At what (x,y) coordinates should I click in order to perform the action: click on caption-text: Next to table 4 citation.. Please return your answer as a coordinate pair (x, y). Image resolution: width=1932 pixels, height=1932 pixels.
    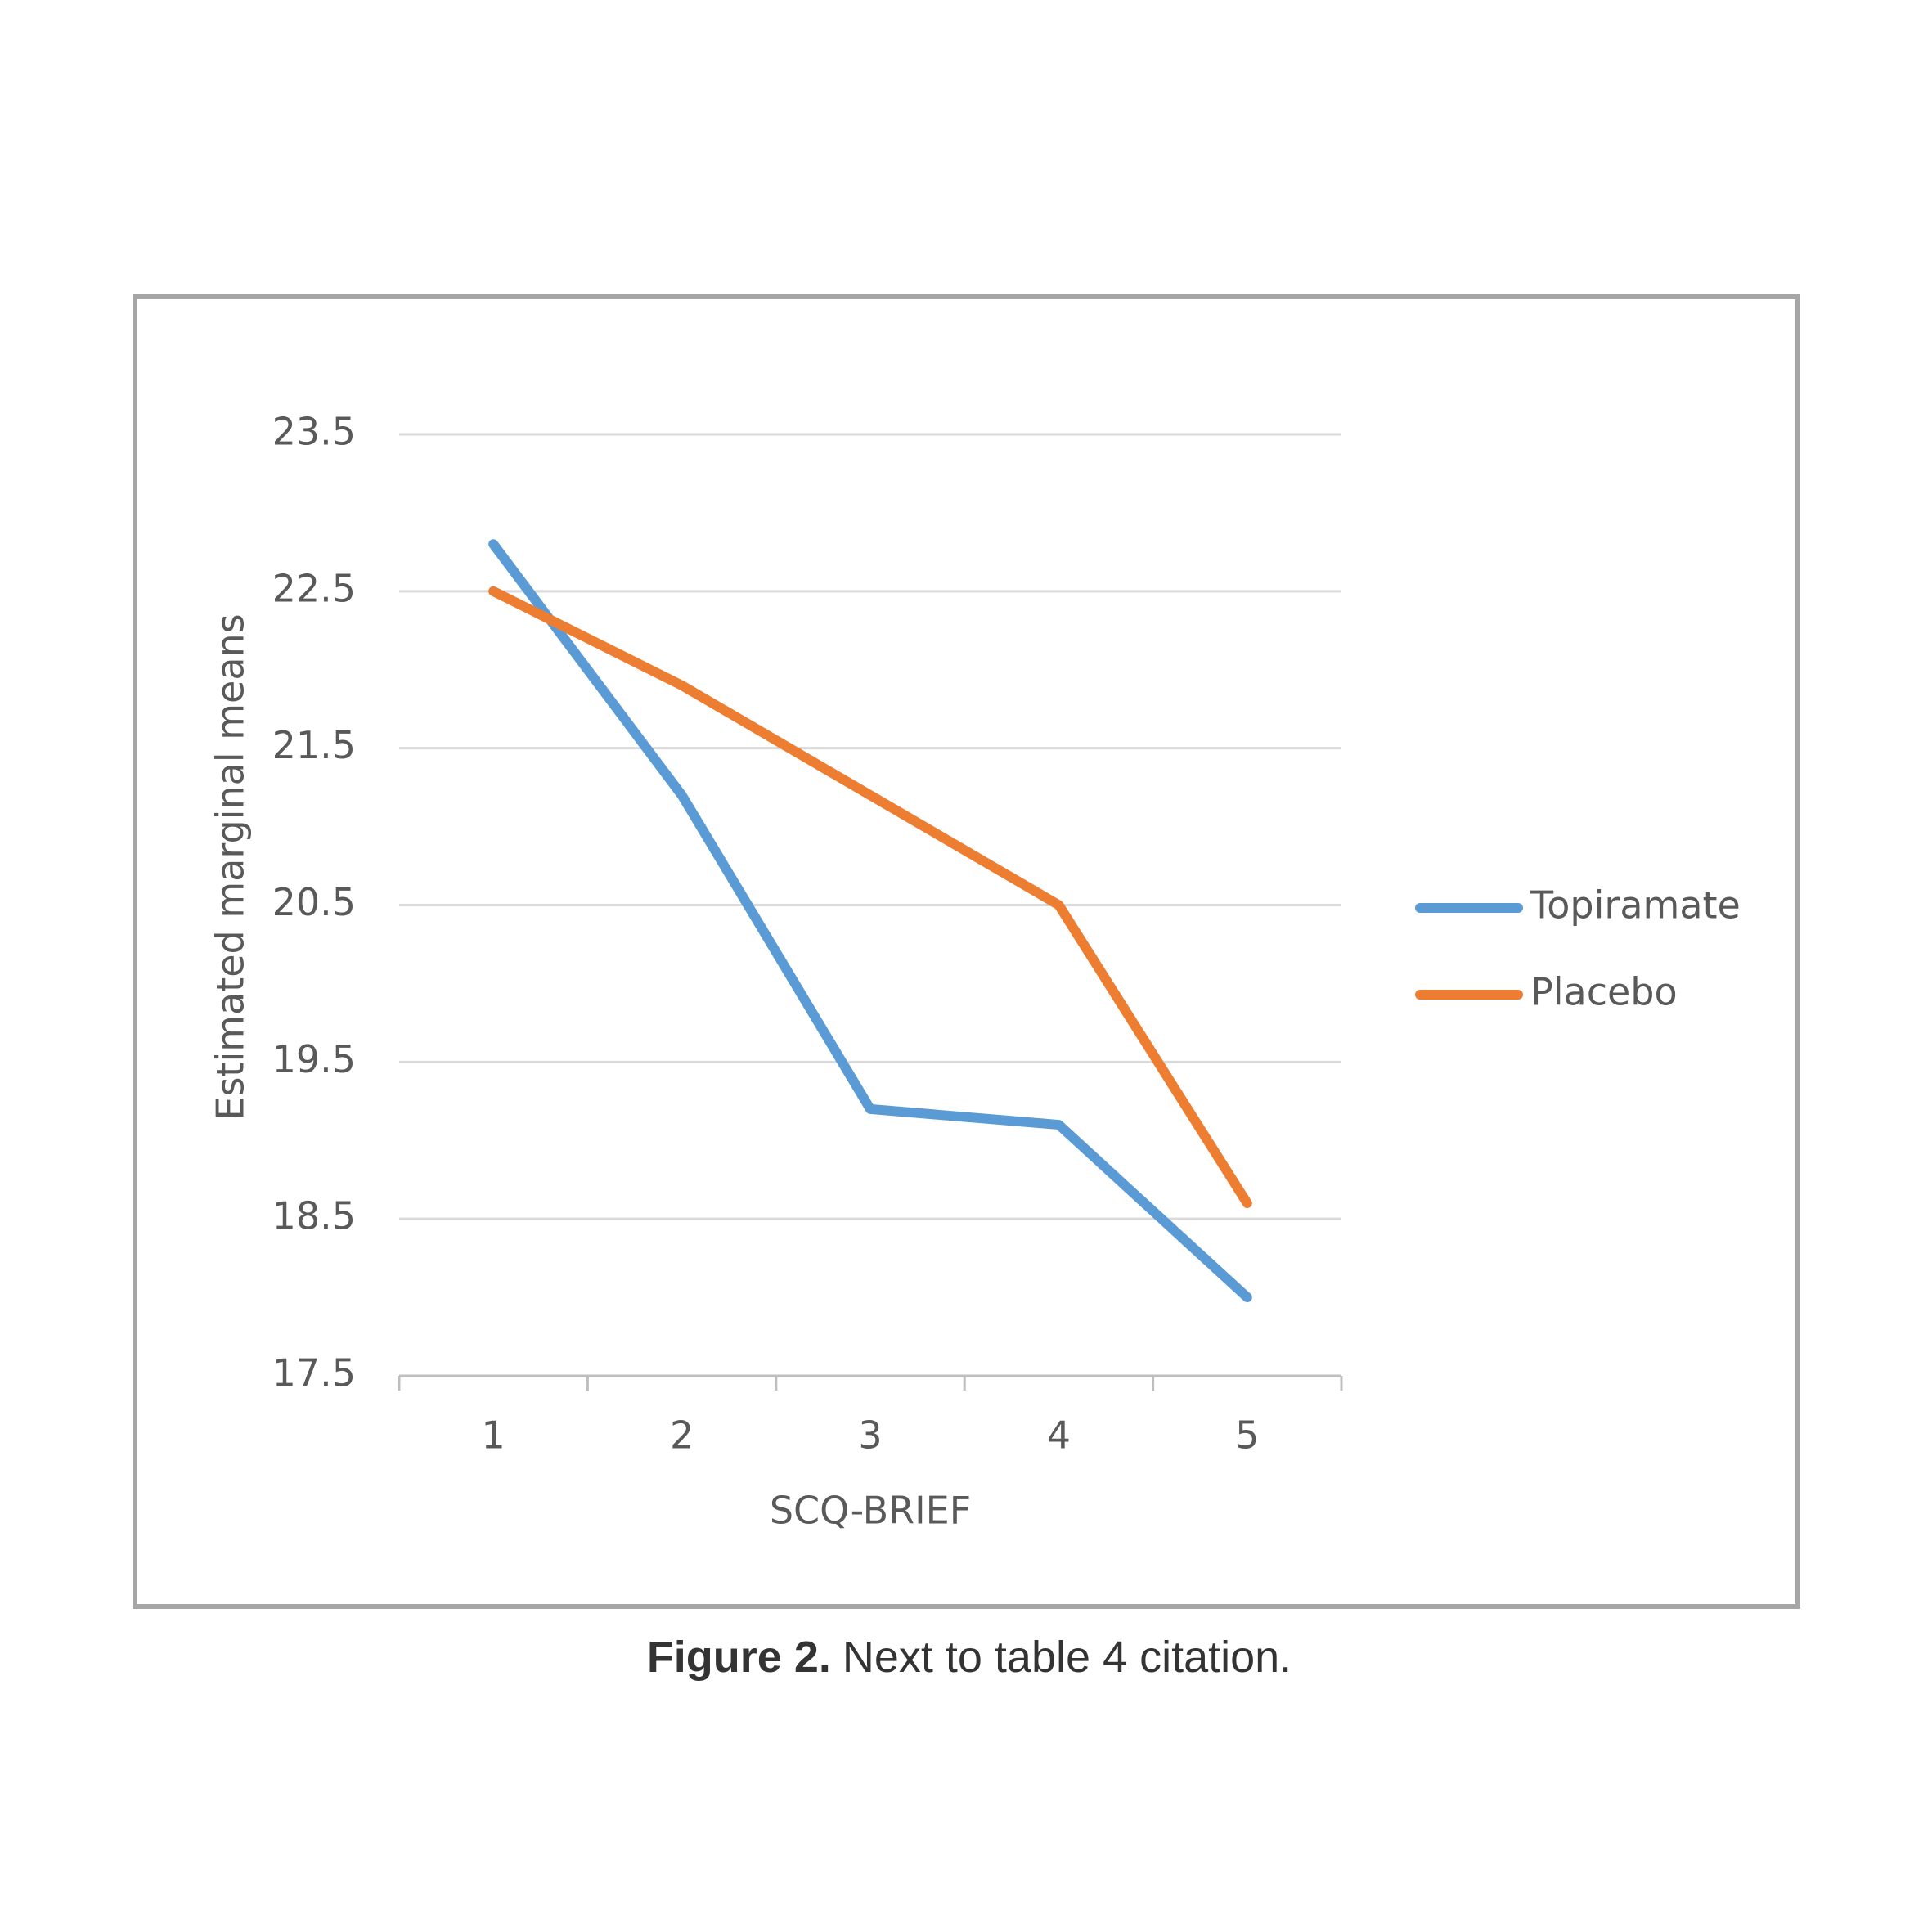
    Looking at the image, I should click on (1067, 1658).